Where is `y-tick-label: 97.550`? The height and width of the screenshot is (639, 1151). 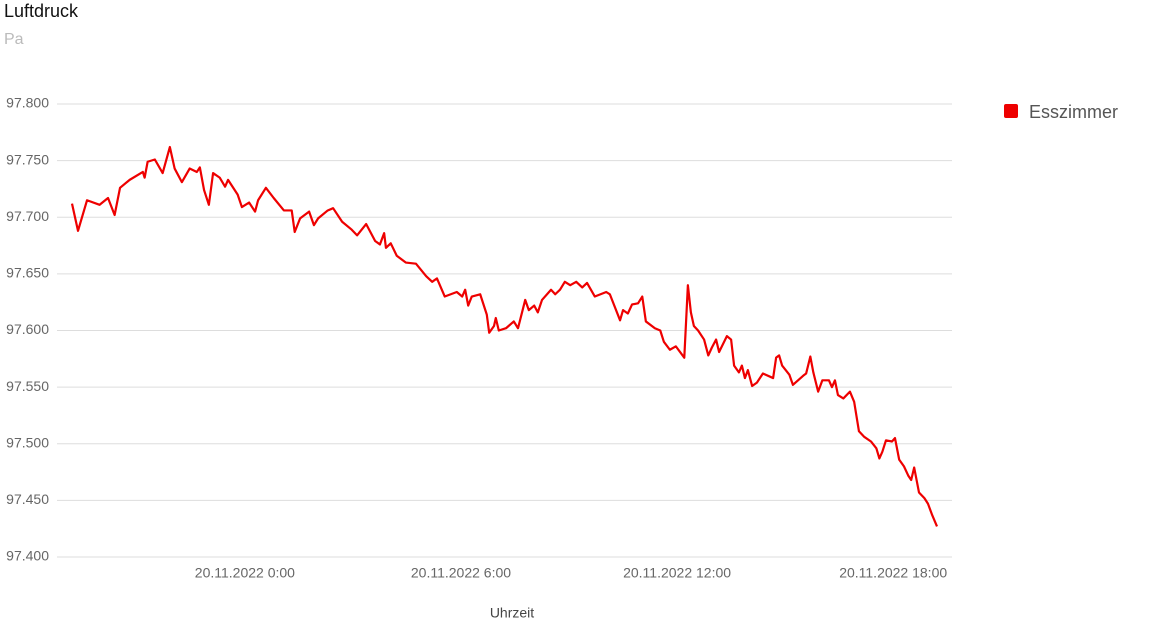
y-tick-label: 97.550 is located at coordinates (27, 386).